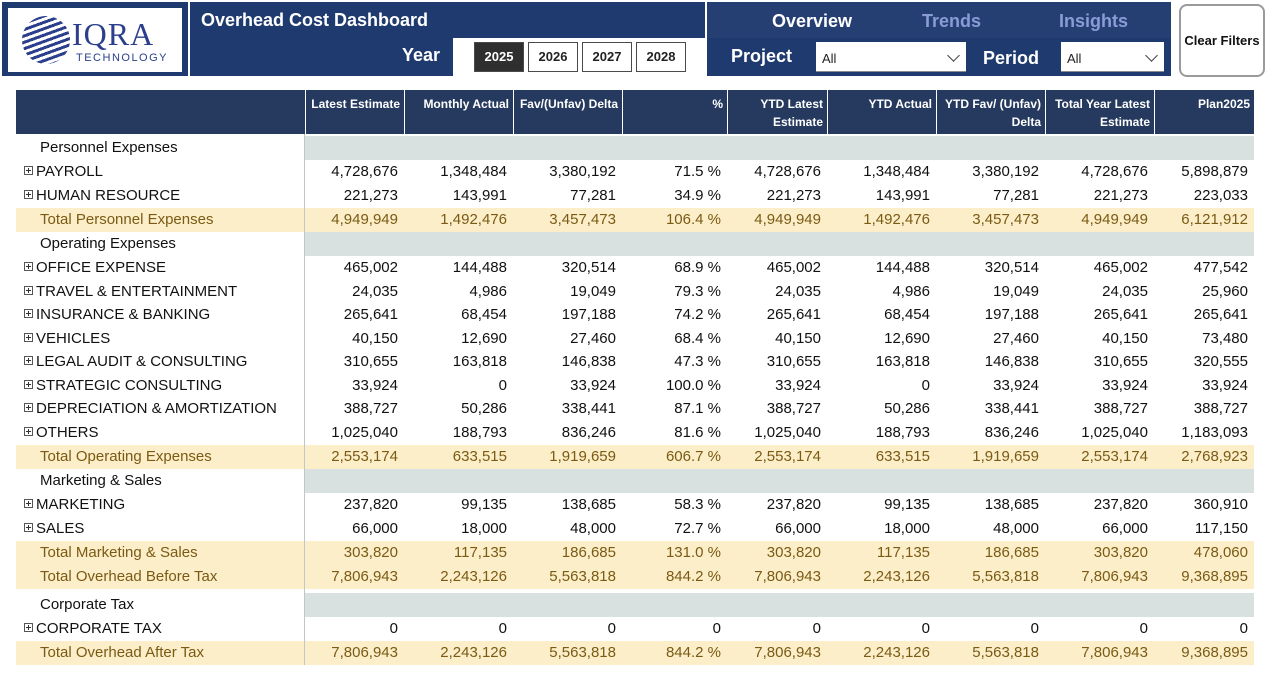  I want to click on table-cell: 5,563,818, so click(582, 576).